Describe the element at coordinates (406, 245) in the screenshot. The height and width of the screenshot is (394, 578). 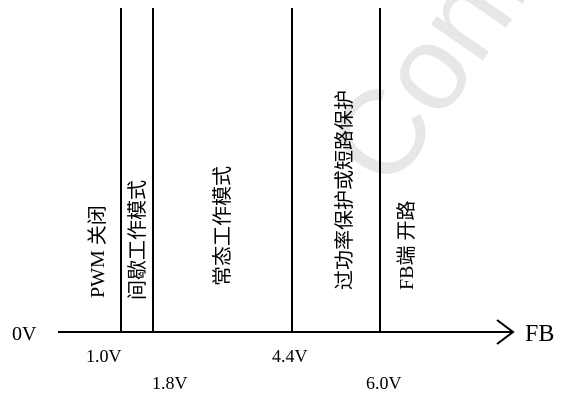
I see `region-label-fb-open: FB端 开路` at that location.